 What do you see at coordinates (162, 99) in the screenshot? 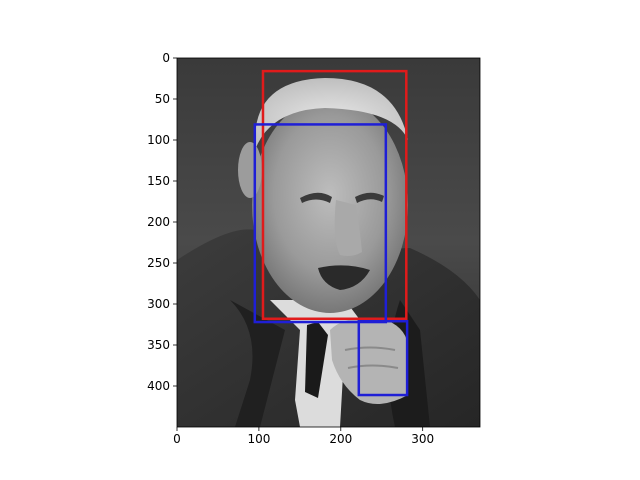
I see `y-tick-label: 50` at bounding box center [162, 99].